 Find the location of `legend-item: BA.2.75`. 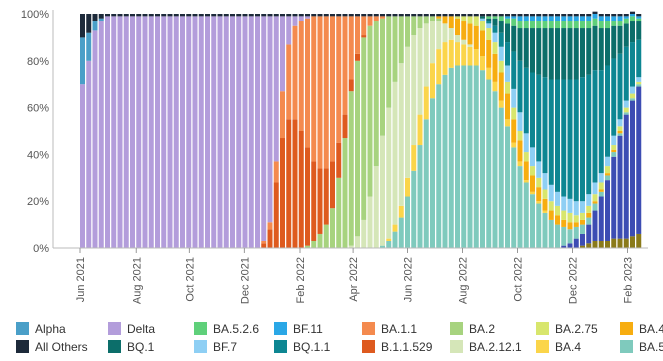

legend-item: BA.2.75 is located at coordinates (567, 328).